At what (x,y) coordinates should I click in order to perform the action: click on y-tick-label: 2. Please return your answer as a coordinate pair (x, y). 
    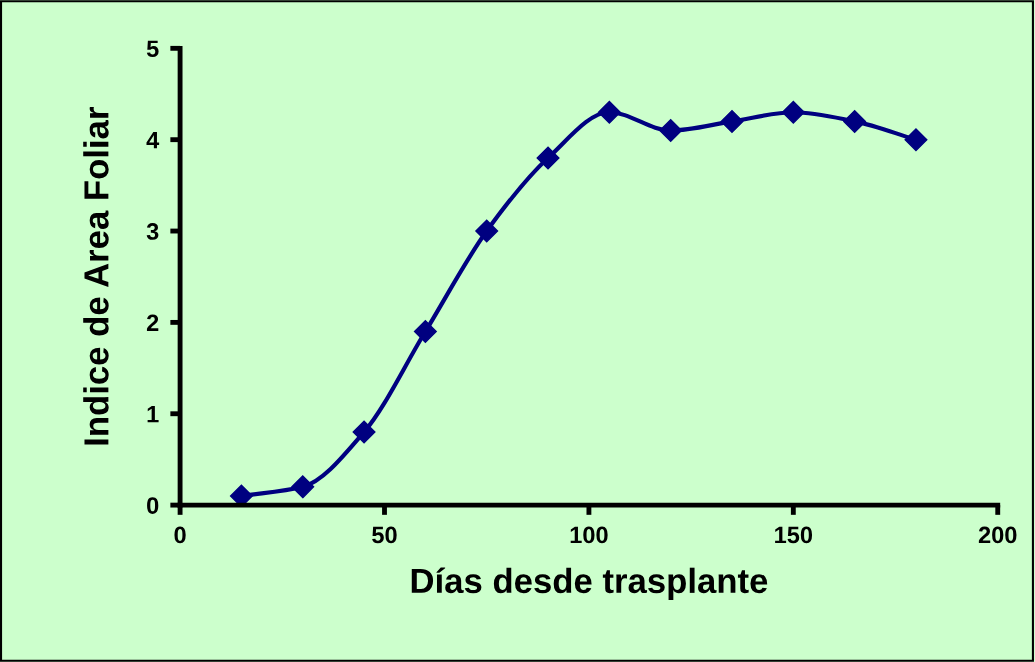
    Looking at the image, I should click on (152, 322).